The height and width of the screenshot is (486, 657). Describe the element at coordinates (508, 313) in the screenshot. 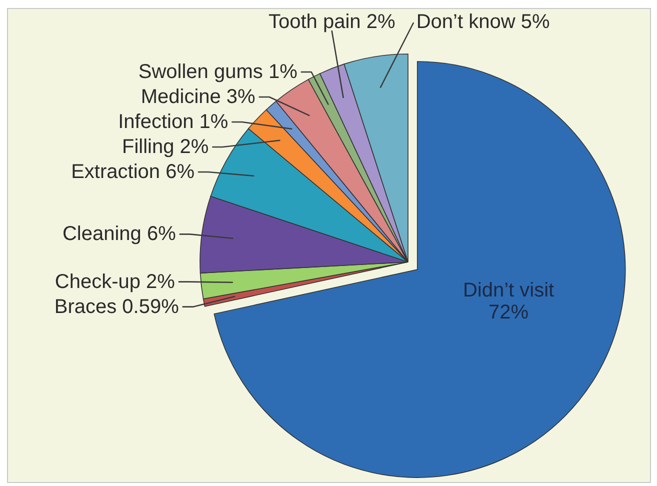

I see `data-label: 72%` at that location.